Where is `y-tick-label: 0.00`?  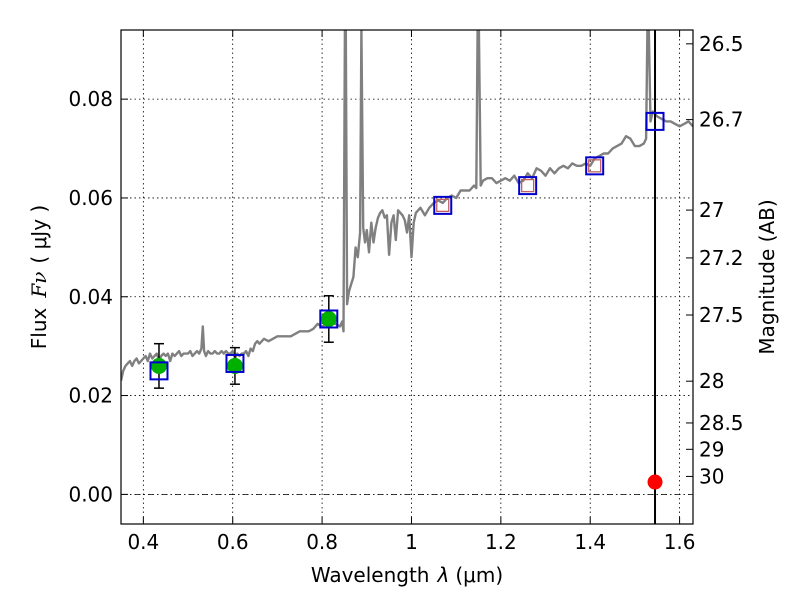
y-tick-label: 0.00 is located at coordinates (90, 494).